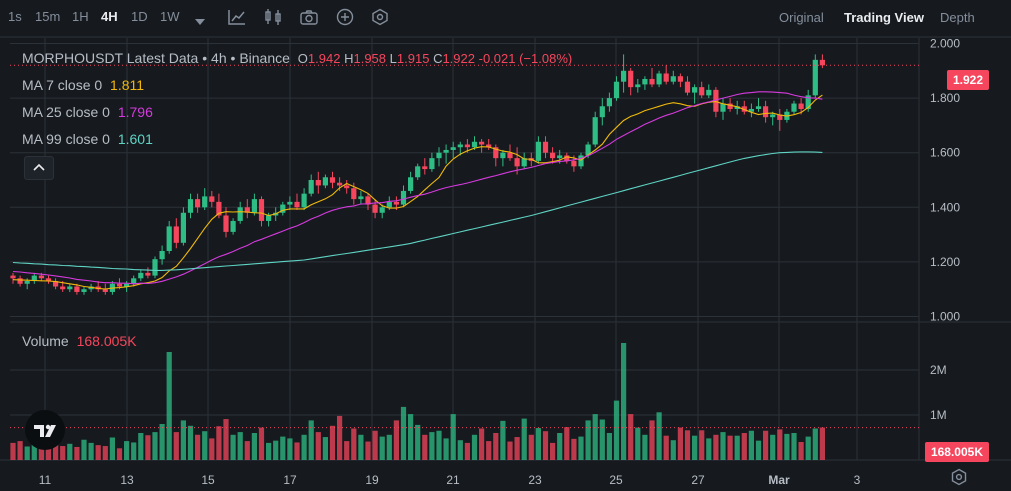  I want to click on chevron-down-icon, so click(200, 21).